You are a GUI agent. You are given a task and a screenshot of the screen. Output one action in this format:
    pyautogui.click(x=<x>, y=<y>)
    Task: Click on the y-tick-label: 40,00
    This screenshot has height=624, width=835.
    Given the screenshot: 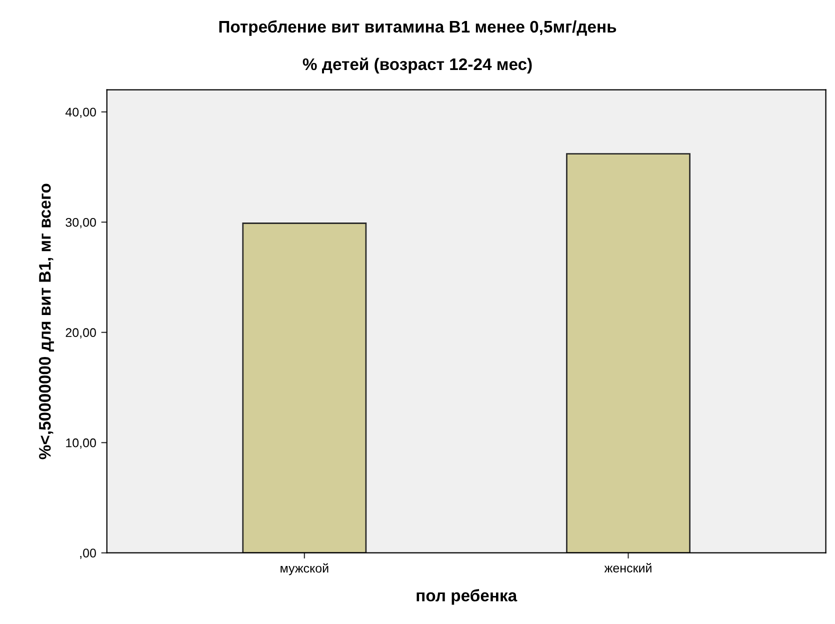 What is the action you would take?
    pyautogui.click(x=80, y=113)
    